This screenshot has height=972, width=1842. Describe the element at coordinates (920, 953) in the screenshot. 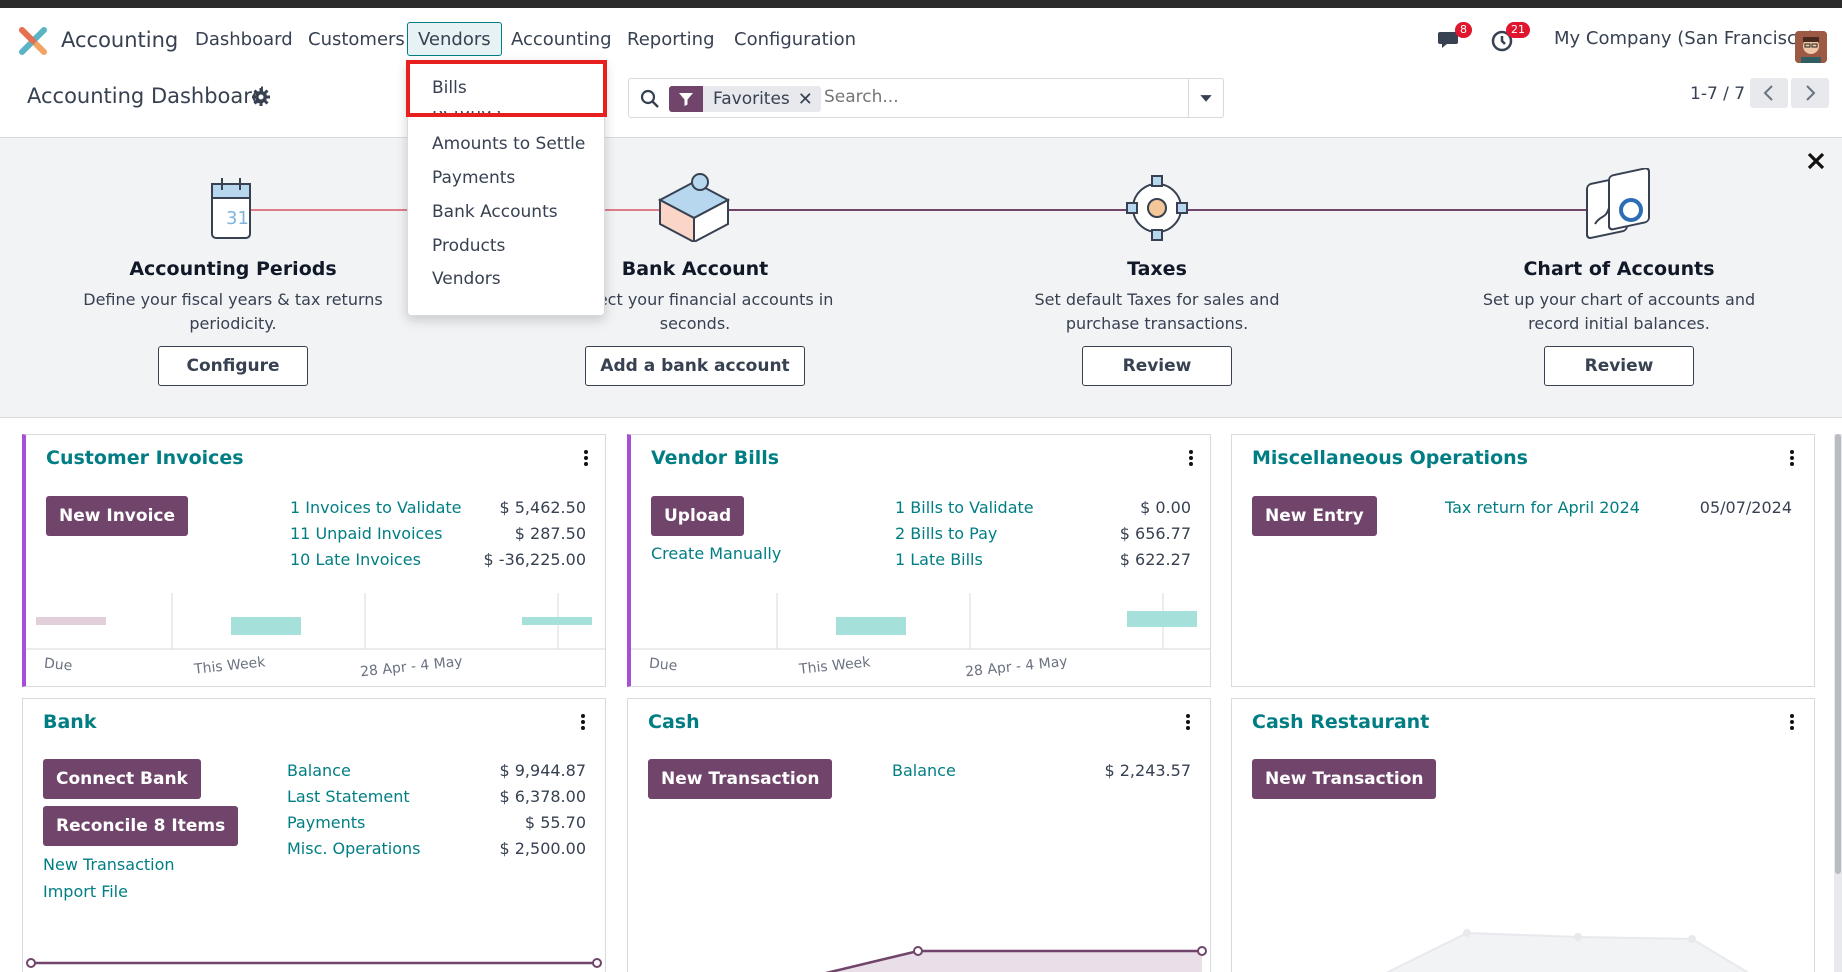

I see `cash-line-chart` at that location.